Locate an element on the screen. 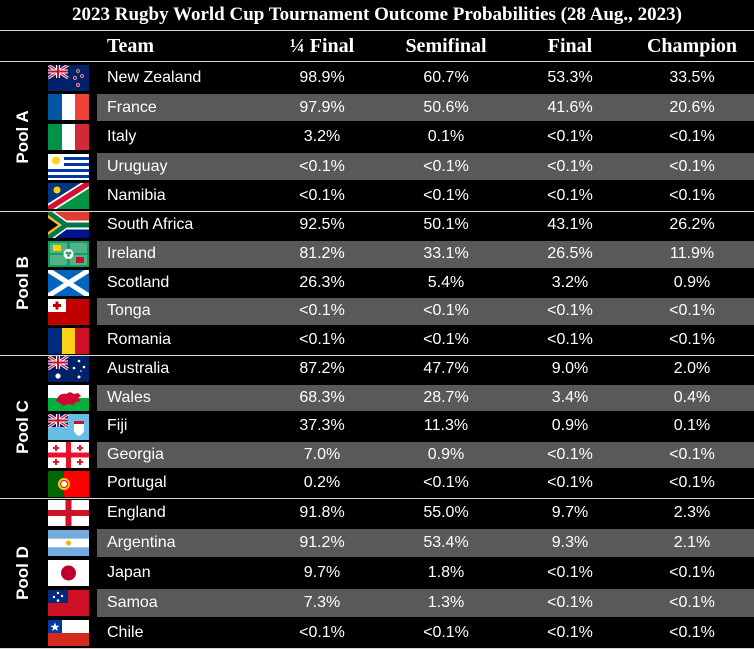  quarter-final-value: 98.9% is located at coordinates (322, 77).